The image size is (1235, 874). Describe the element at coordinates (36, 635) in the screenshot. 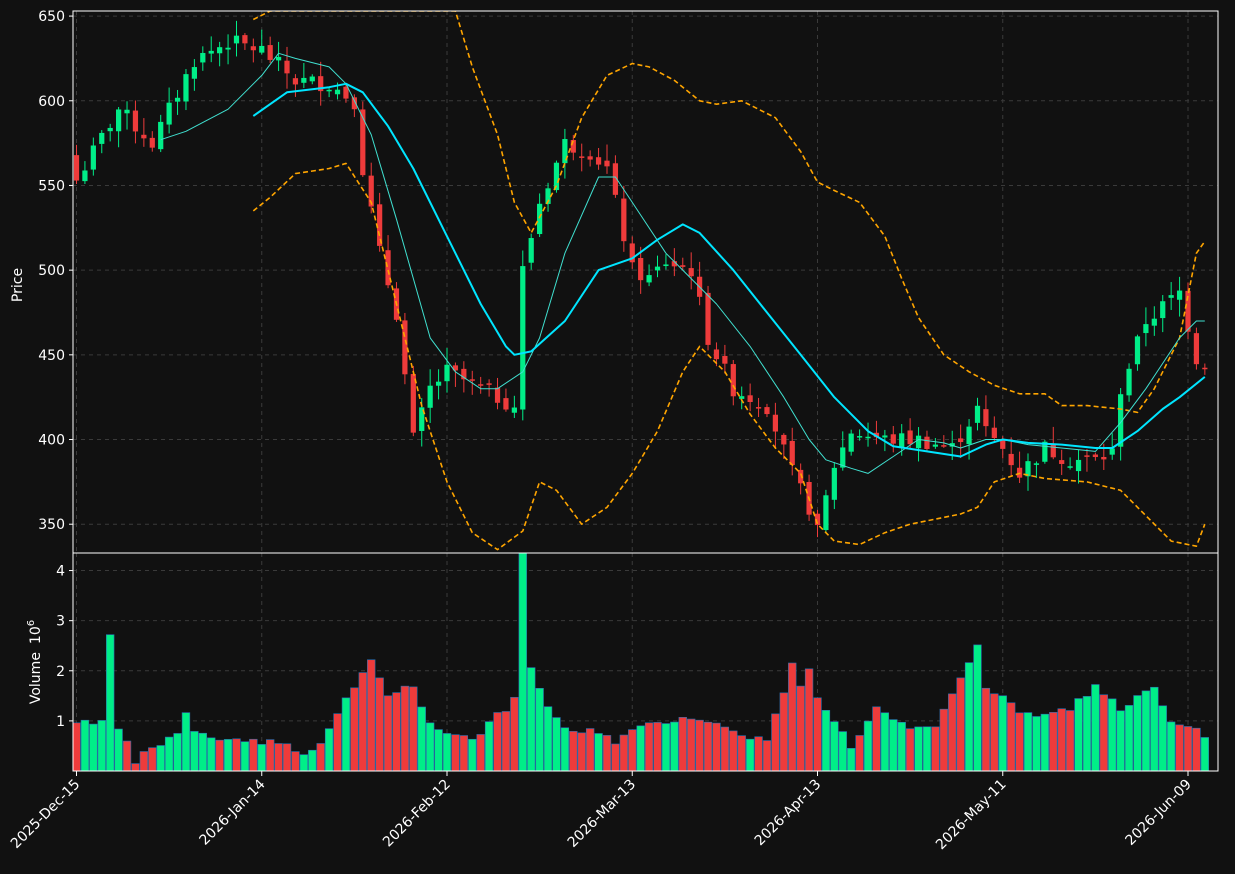

I see `volume-exponent-base: 10` at that location.